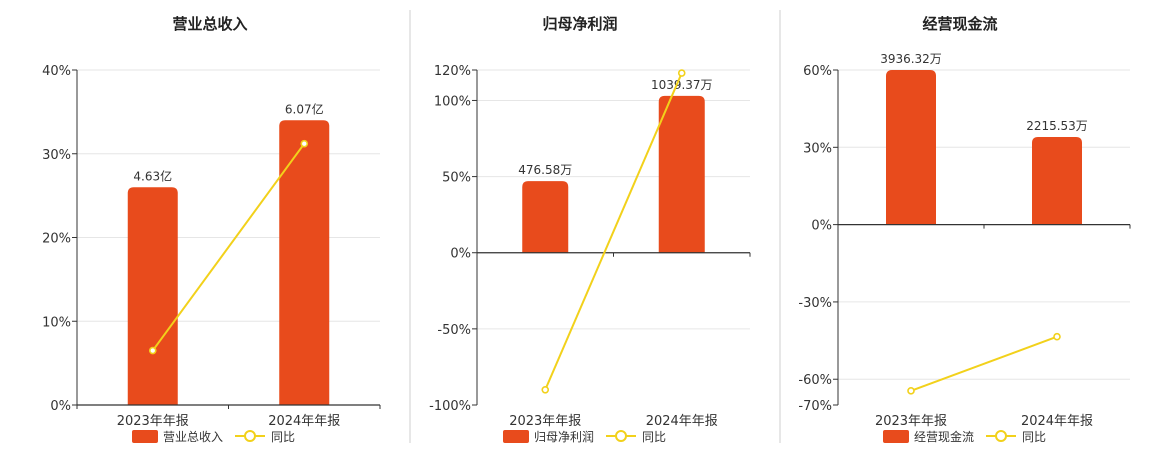 Image resolution: width=1160 pixels, height=450 pixels. I want to click on legend-label: 经营现金流, so click(944, 436).